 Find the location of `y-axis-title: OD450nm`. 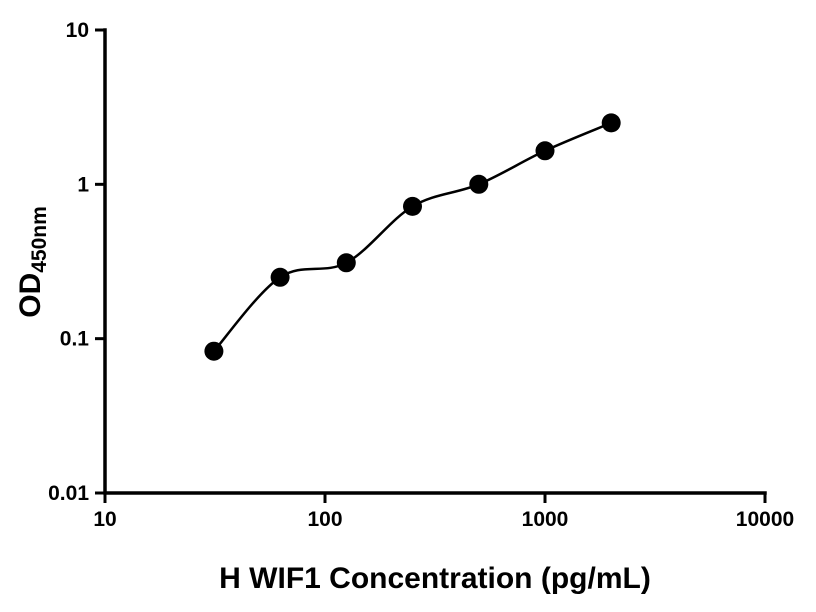

y-axis-title: OD450nm is located at coordinates (32, 262).